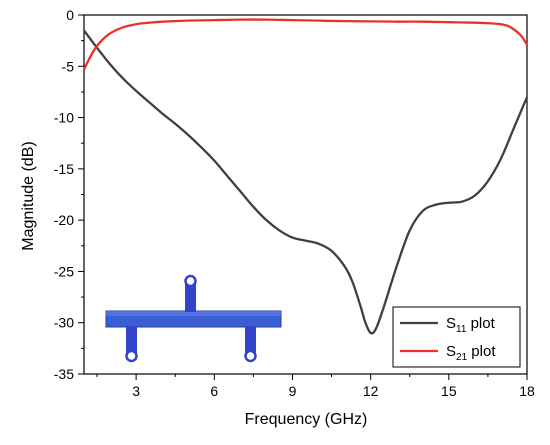 The height and width of the screenshot is (445, 550). Describe the element at coordinates (64, 169) in the screenshot. I see `y-tick-label: -15` at that location.